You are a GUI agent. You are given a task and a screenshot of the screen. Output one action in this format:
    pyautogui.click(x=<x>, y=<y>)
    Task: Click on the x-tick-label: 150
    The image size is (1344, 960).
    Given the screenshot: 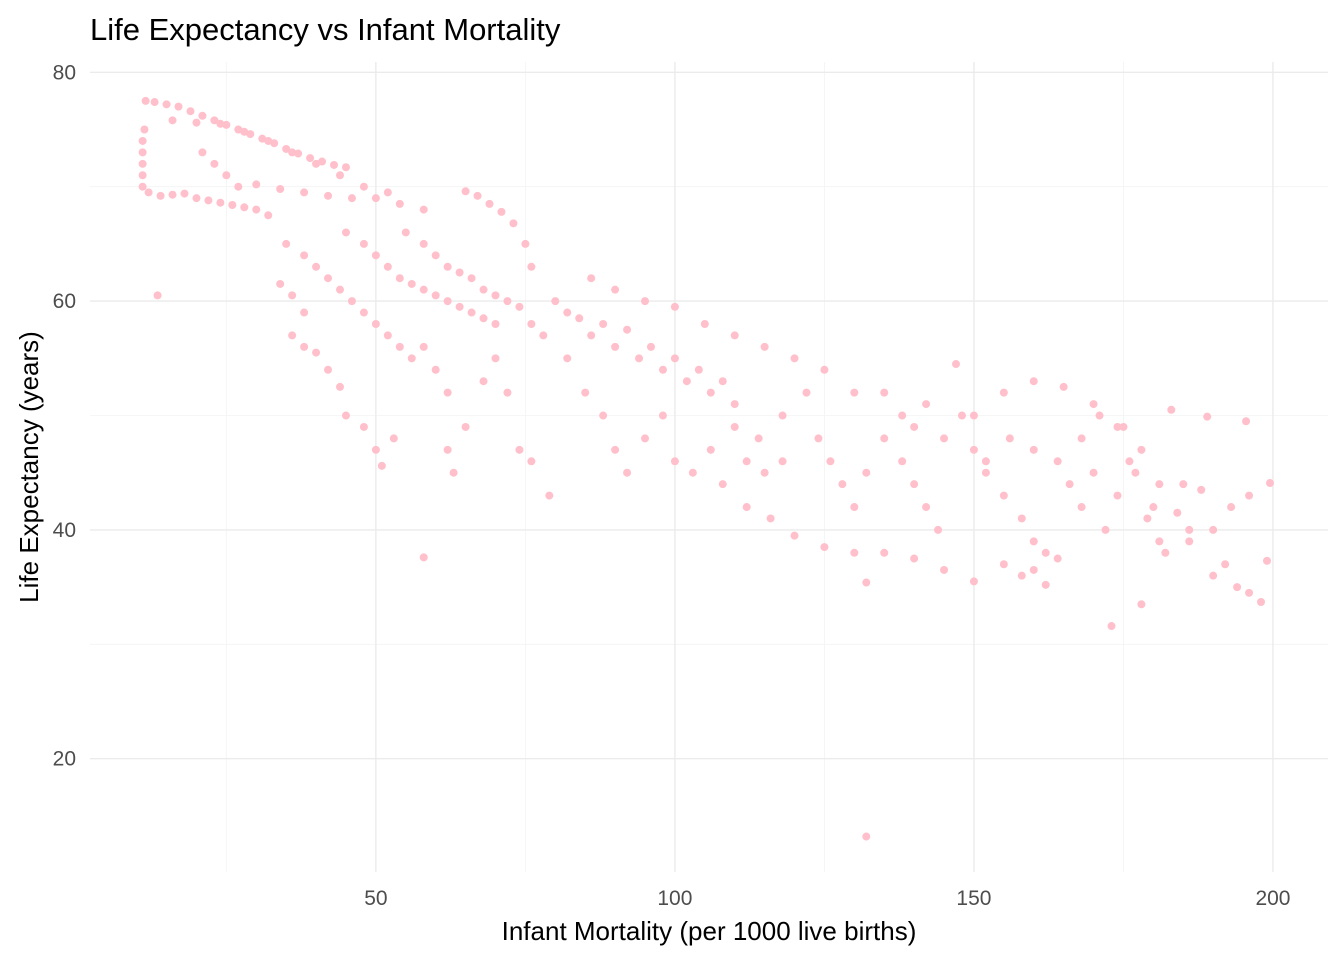 What is the action you would take?
    pyautogui.click(x=973, y=898)
    